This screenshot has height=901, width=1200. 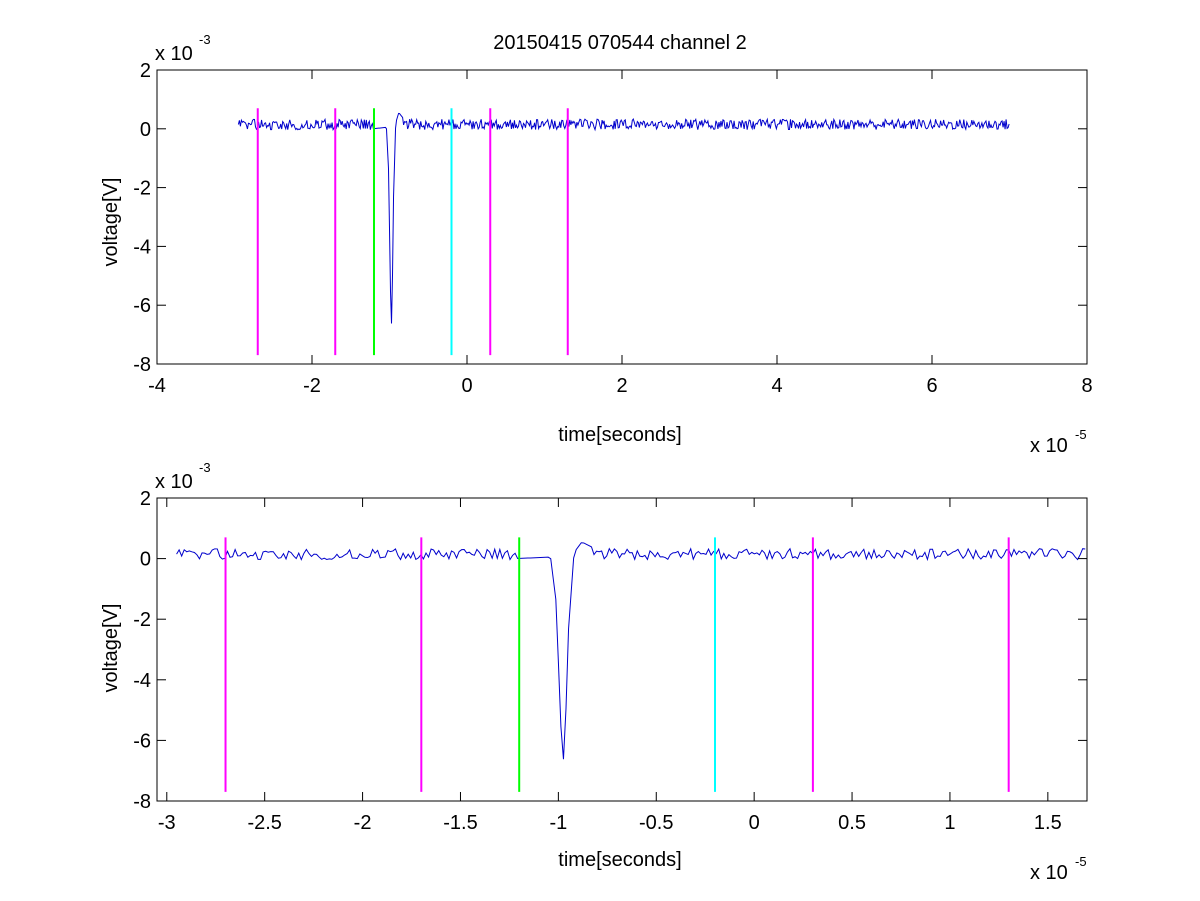 I want to click on top-xtick-label: 0, so click(x=466, y=386).